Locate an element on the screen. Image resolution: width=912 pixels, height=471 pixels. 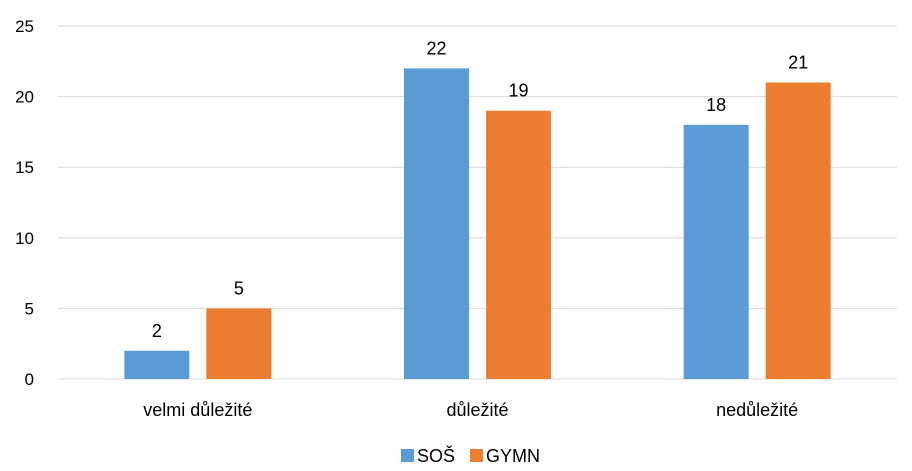
data-label: 2 is located at coordinates (157, 331).